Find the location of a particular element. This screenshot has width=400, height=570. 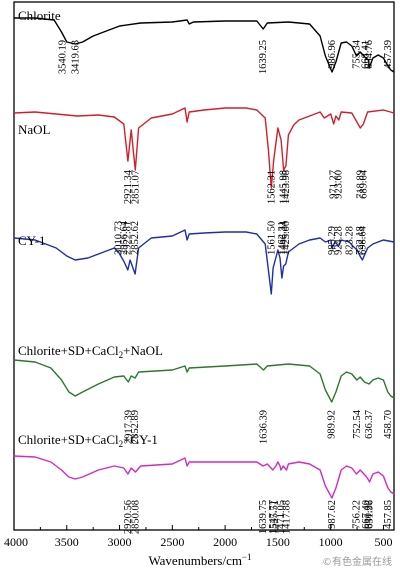

peak-label-2-7: 1425.00 is located at coordinates (286, 238).